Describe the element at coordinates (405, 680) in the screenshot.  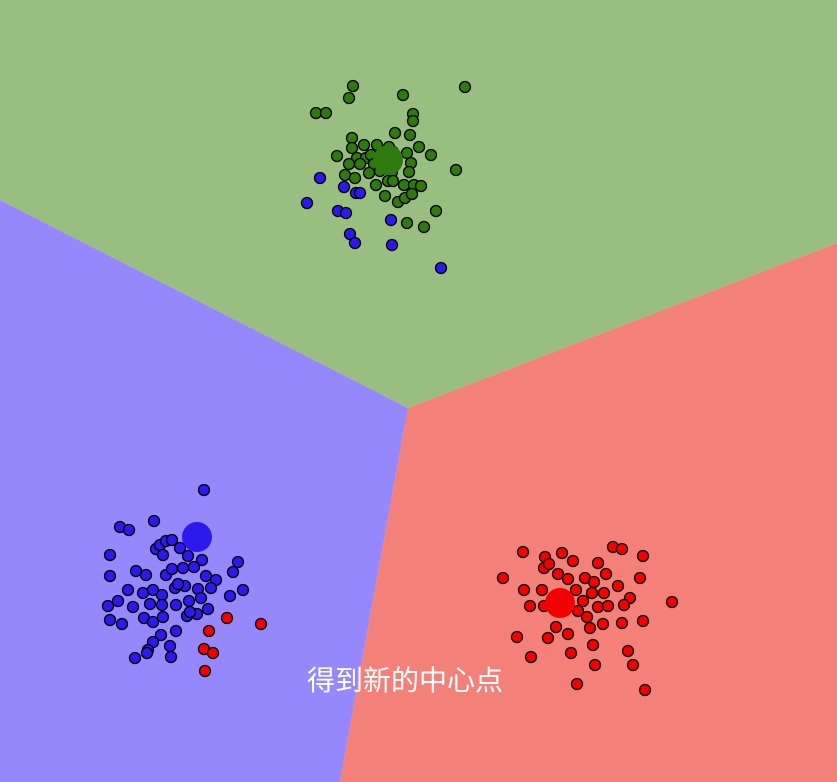
I see `caption-text: 得到新的中心点` at that location.